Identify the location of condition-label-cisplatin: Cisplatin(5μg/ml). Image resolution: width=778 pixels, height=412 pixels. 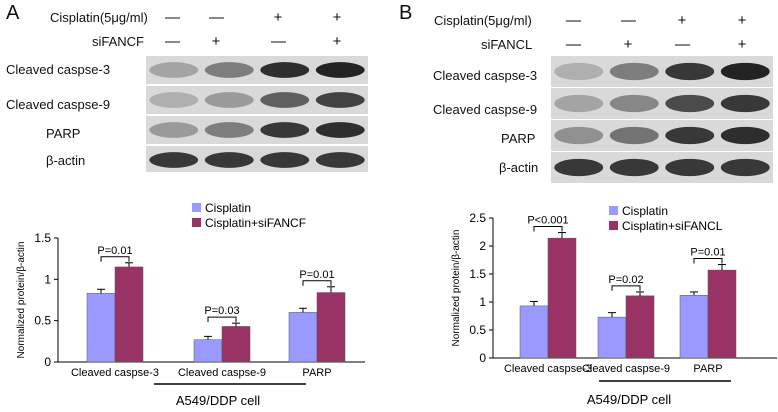
(483, 20).